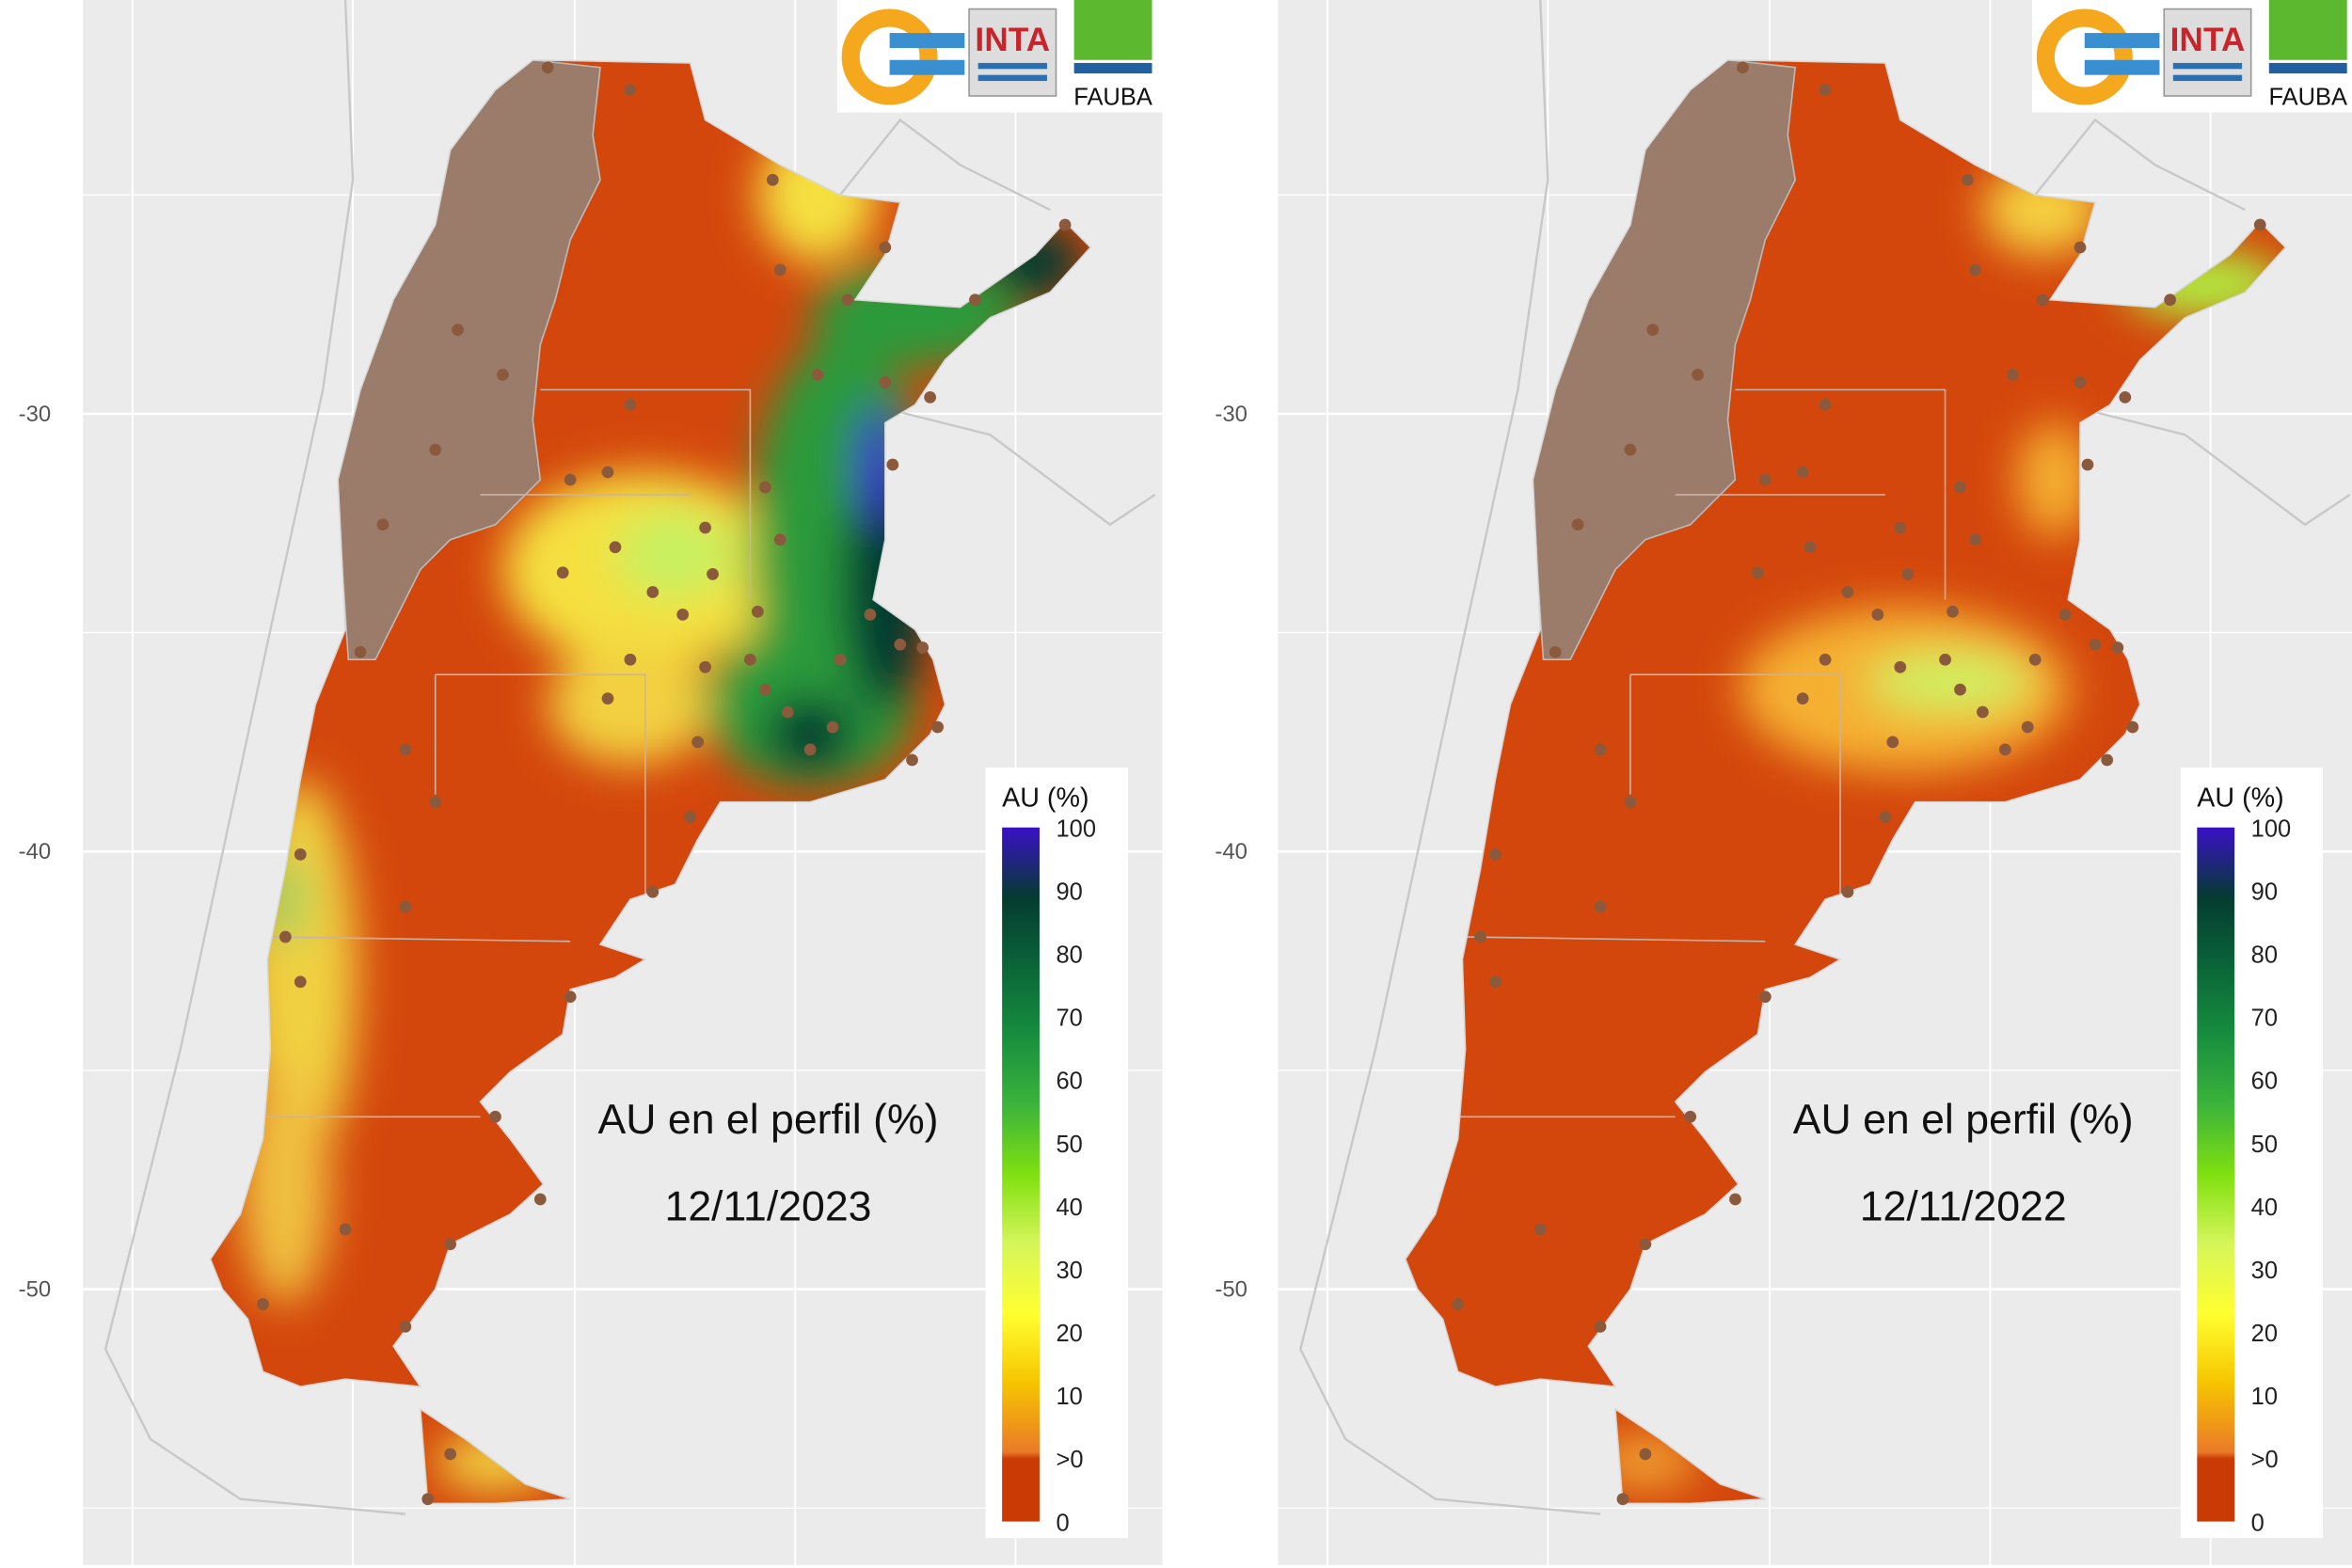 This screenshot has height=1568, width=2352. What do you see at coordinates (1045, 798) in the screenshot?
I see `legend-title: AU (%)` at bounding box center [1045, 798].